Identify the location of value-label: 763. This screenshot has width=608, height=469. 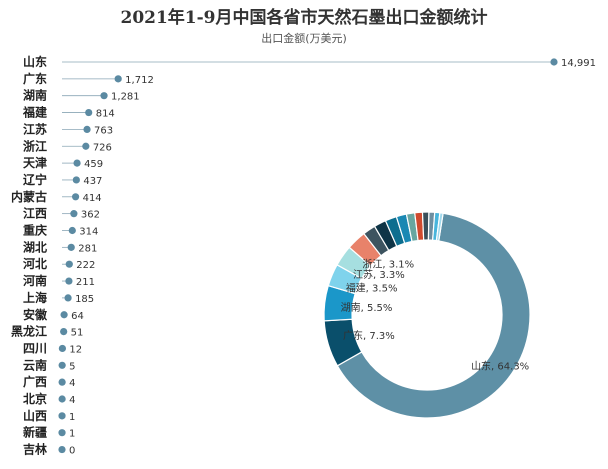
(103, 130).